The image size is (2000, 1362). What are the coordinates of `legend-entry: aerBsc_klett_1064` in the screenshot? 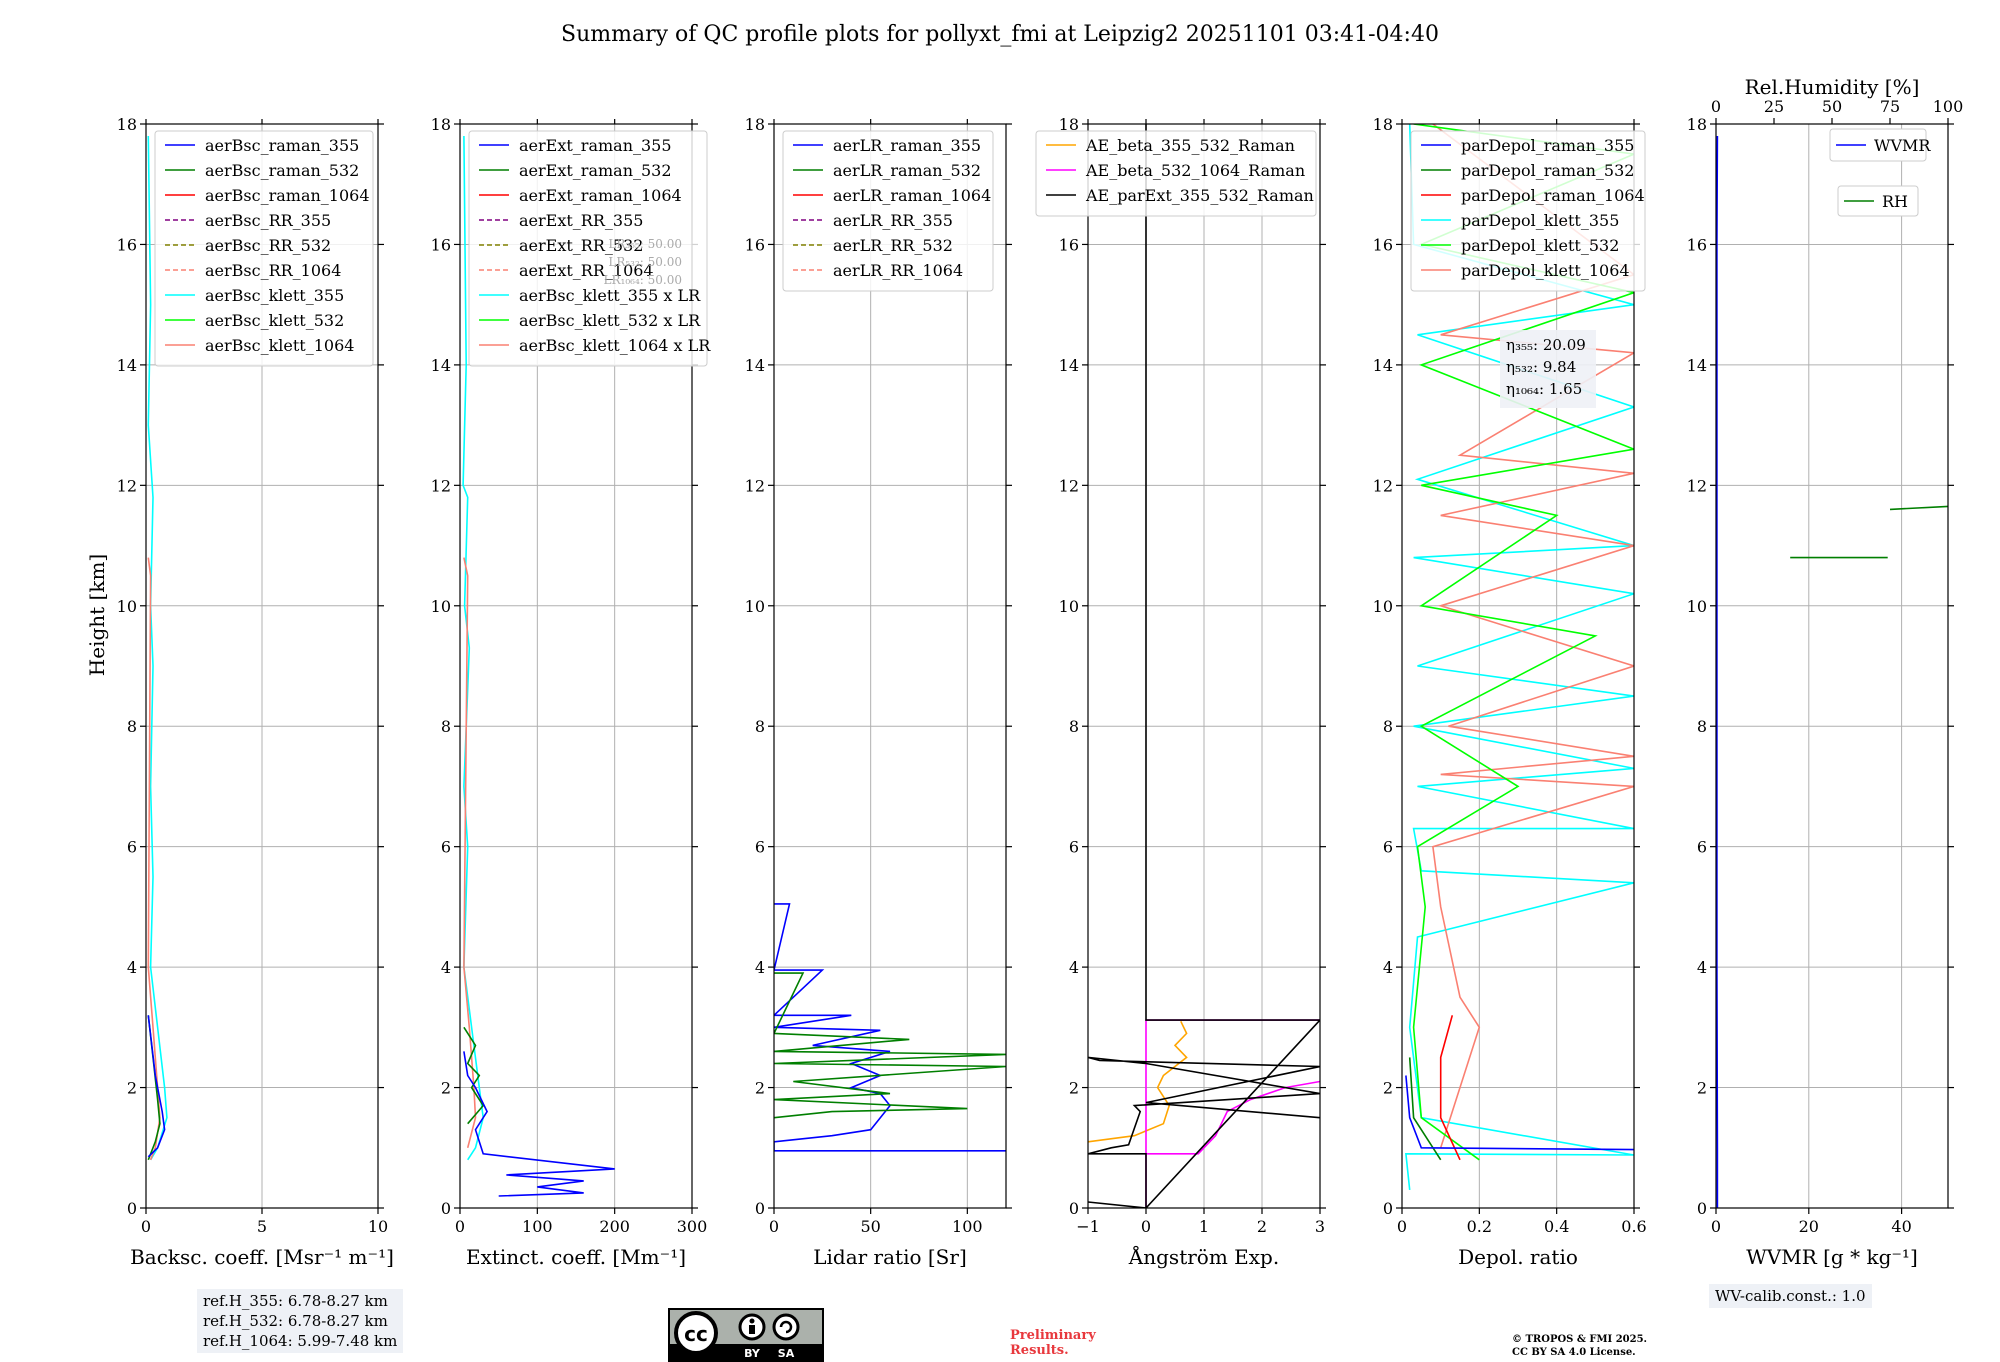 It's located at (279, 345).